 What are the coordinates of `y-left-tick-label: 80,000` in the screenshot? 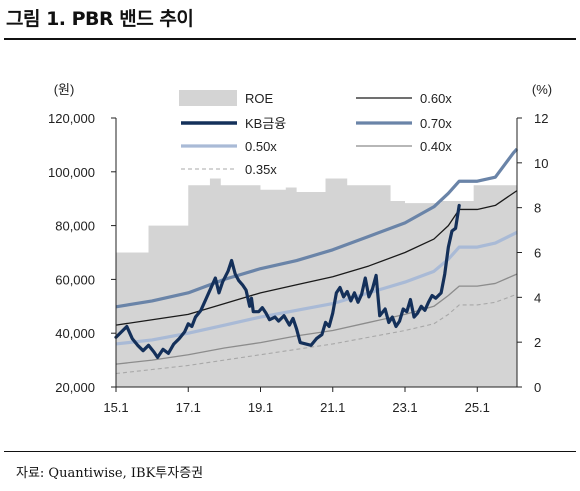 It's located at (75, 226).